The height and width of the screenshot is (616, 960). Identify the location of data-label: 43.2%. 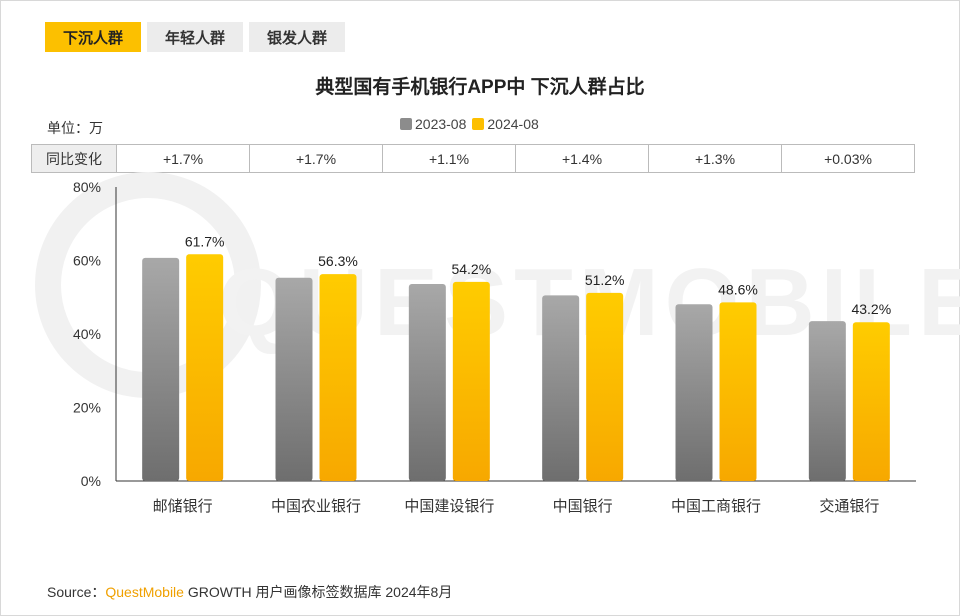
(871, 309).